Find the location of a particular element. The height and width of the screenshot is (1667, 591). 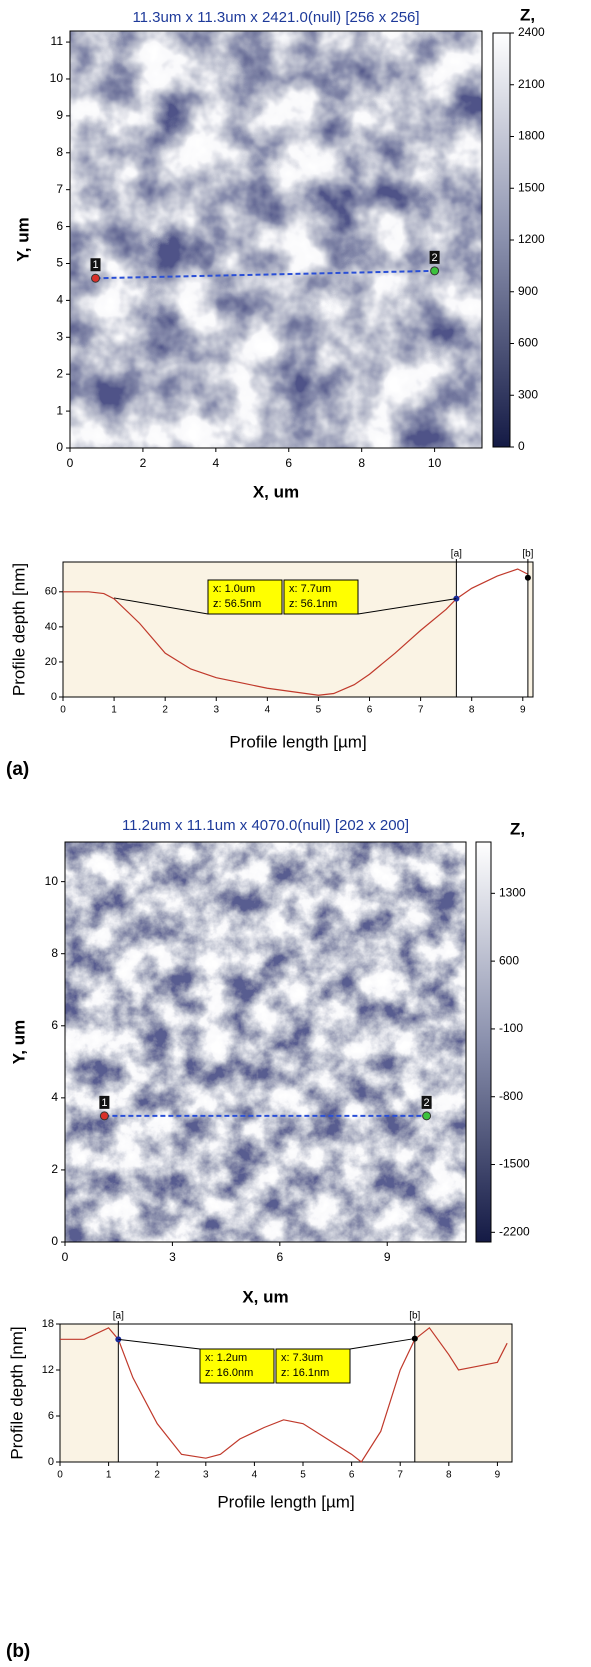

y-tick-label: 2 is located at coordinates (59, 373).